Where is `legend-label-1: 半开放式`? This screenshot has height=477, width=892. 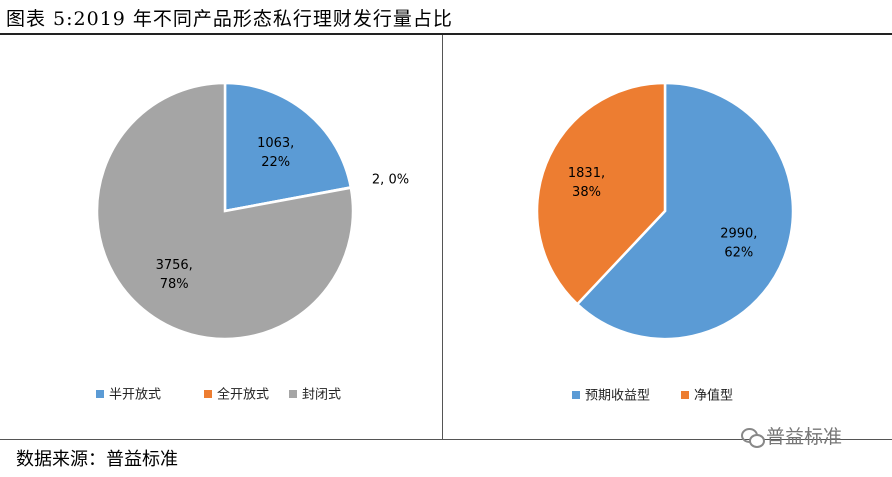
legend-label-1: 半开放式 is located at coordinates (135, 395).